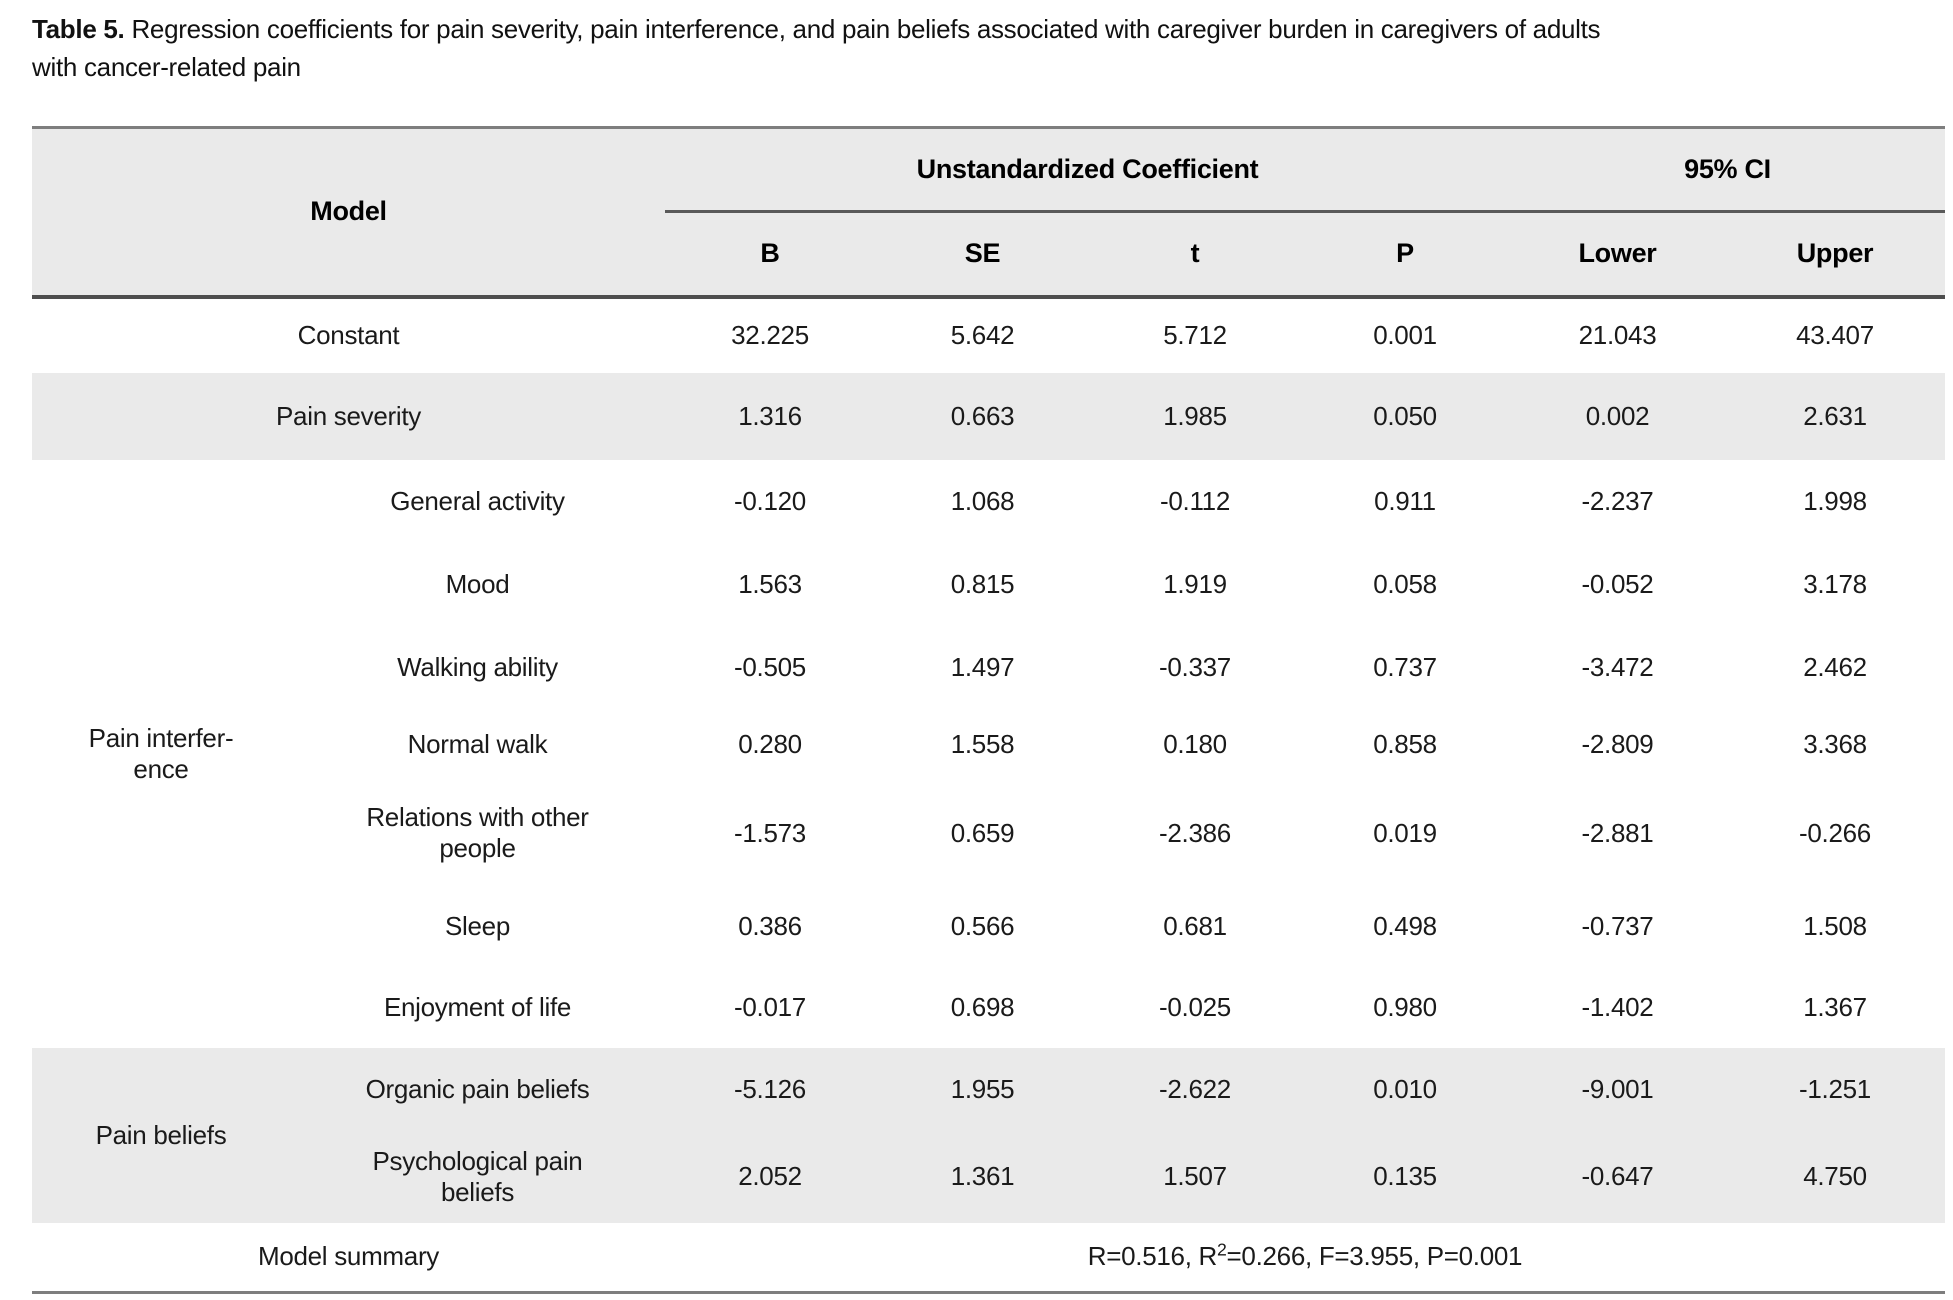 The image size is (1953, 1300). Describe the element at coordinates (1835, 1007) in the screenshot. I see `cell-upper: 1.367` at that location.